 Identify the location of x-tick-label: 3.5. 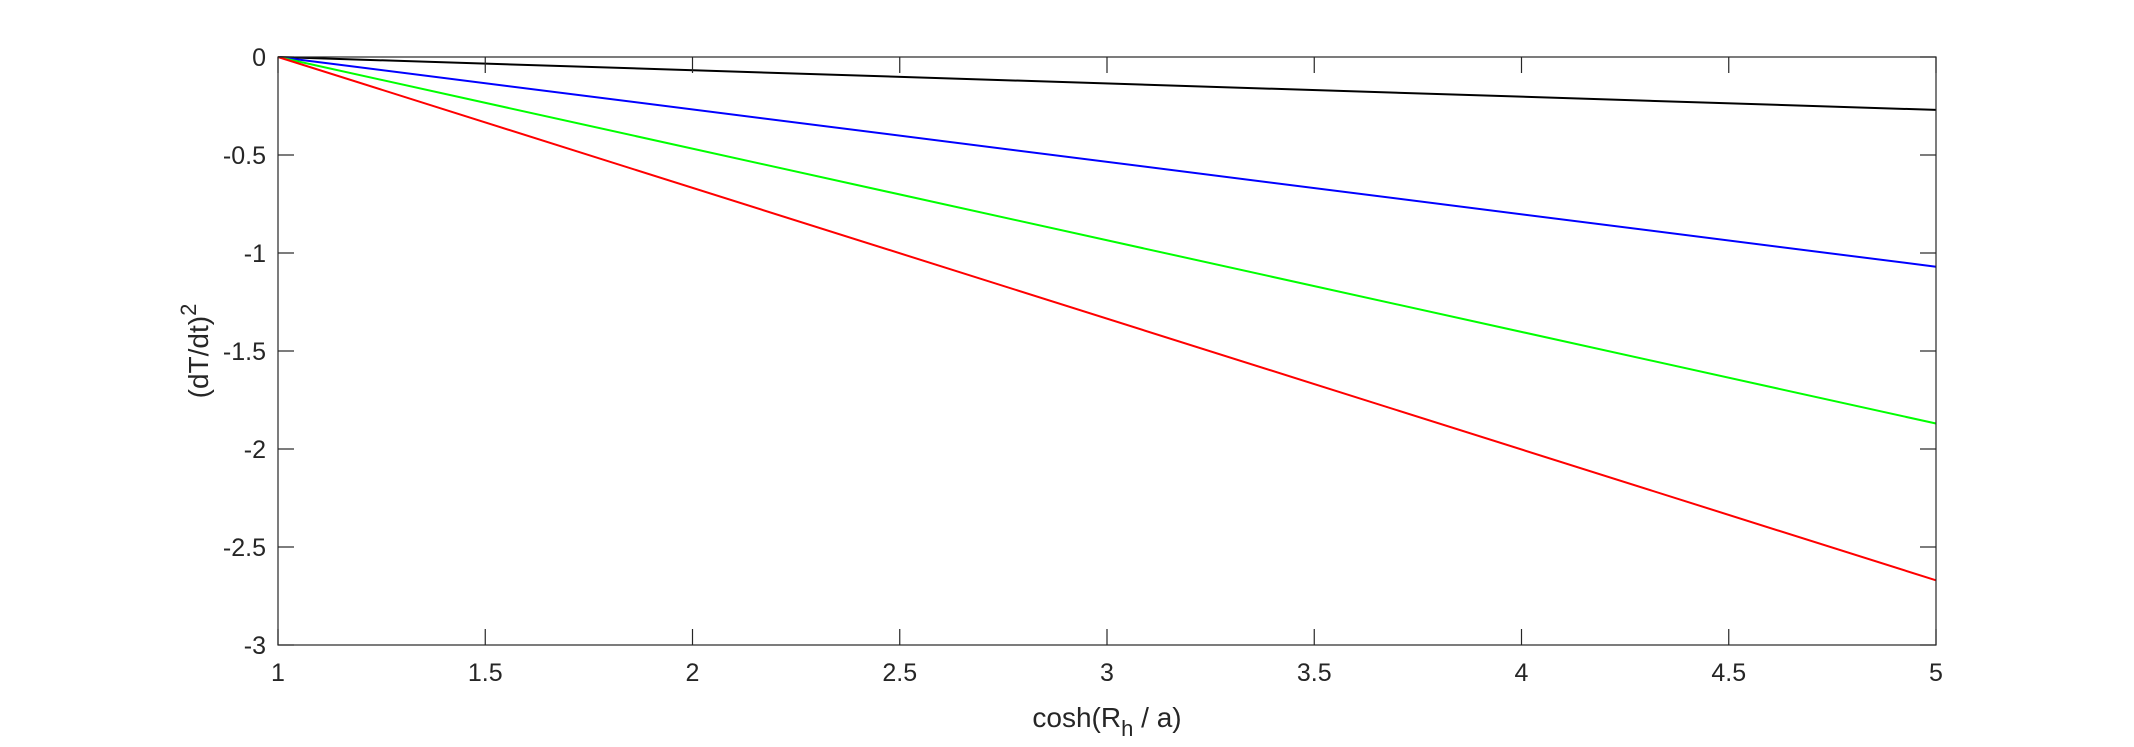
(1314, 673).